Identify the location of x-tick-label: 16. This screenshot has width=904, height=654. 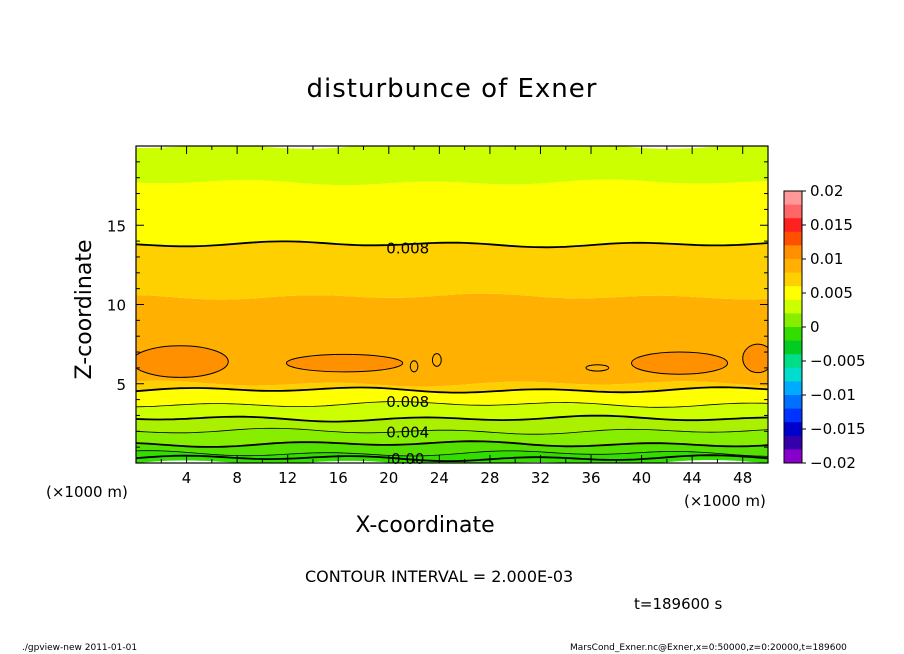
(338, 478).